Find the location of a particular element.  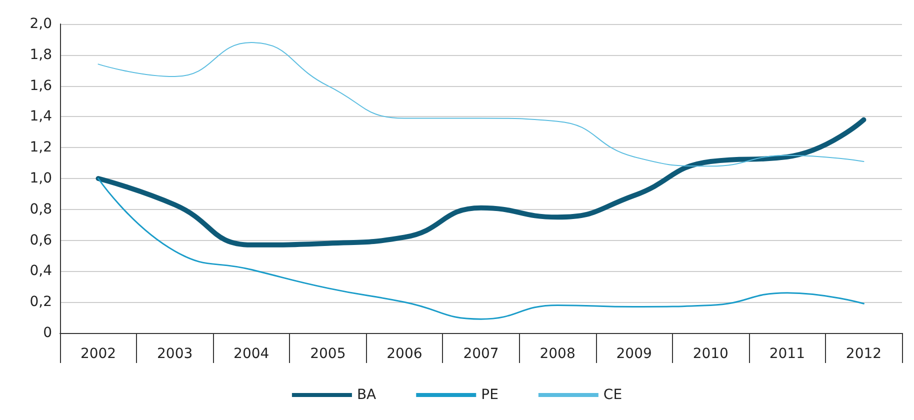

x-tick-label: 2010 is located at coordinates (710, 354).